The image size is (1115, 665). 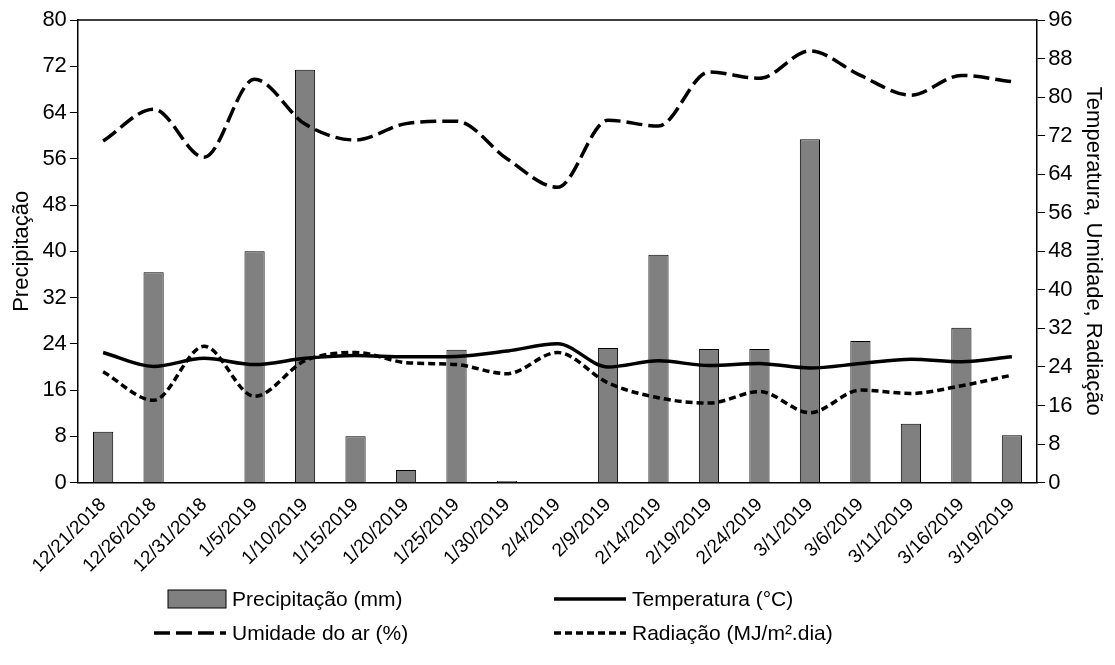 What do you see at coordinates (1060, 134) in the screenshot?
I see `y2-tick-label: 72` at bounding box center [1060, 134].